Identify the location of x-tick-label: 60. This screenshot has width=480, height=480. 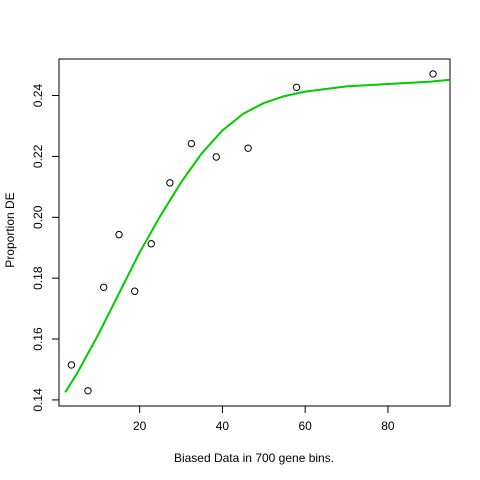
(306, 426).